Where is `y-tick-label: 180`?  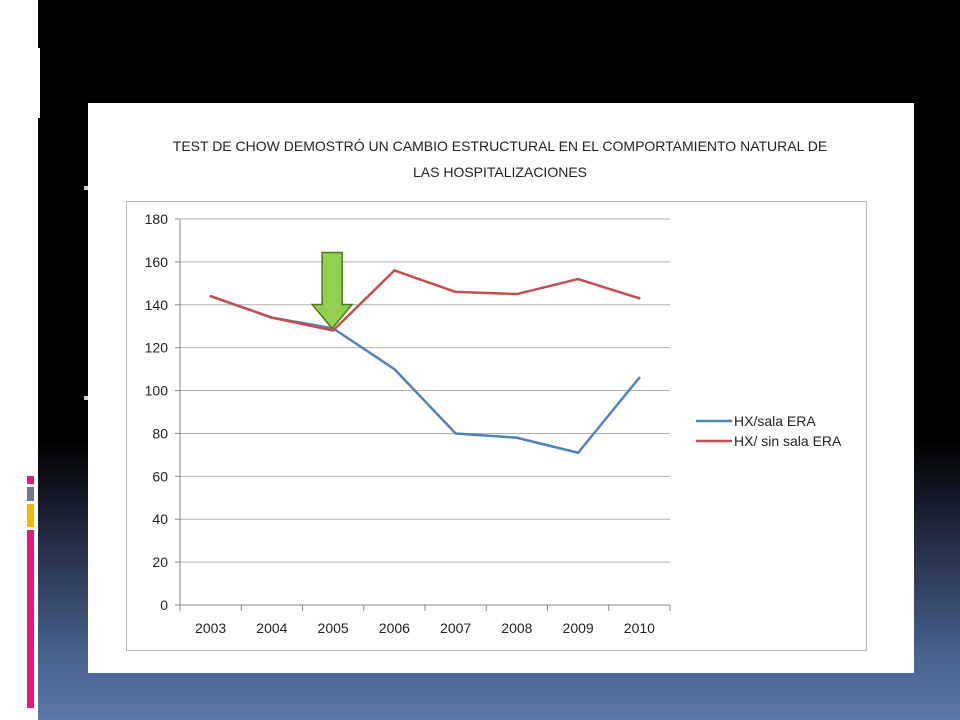 y-tick-label: 180 is located at coordinates (157, 219).